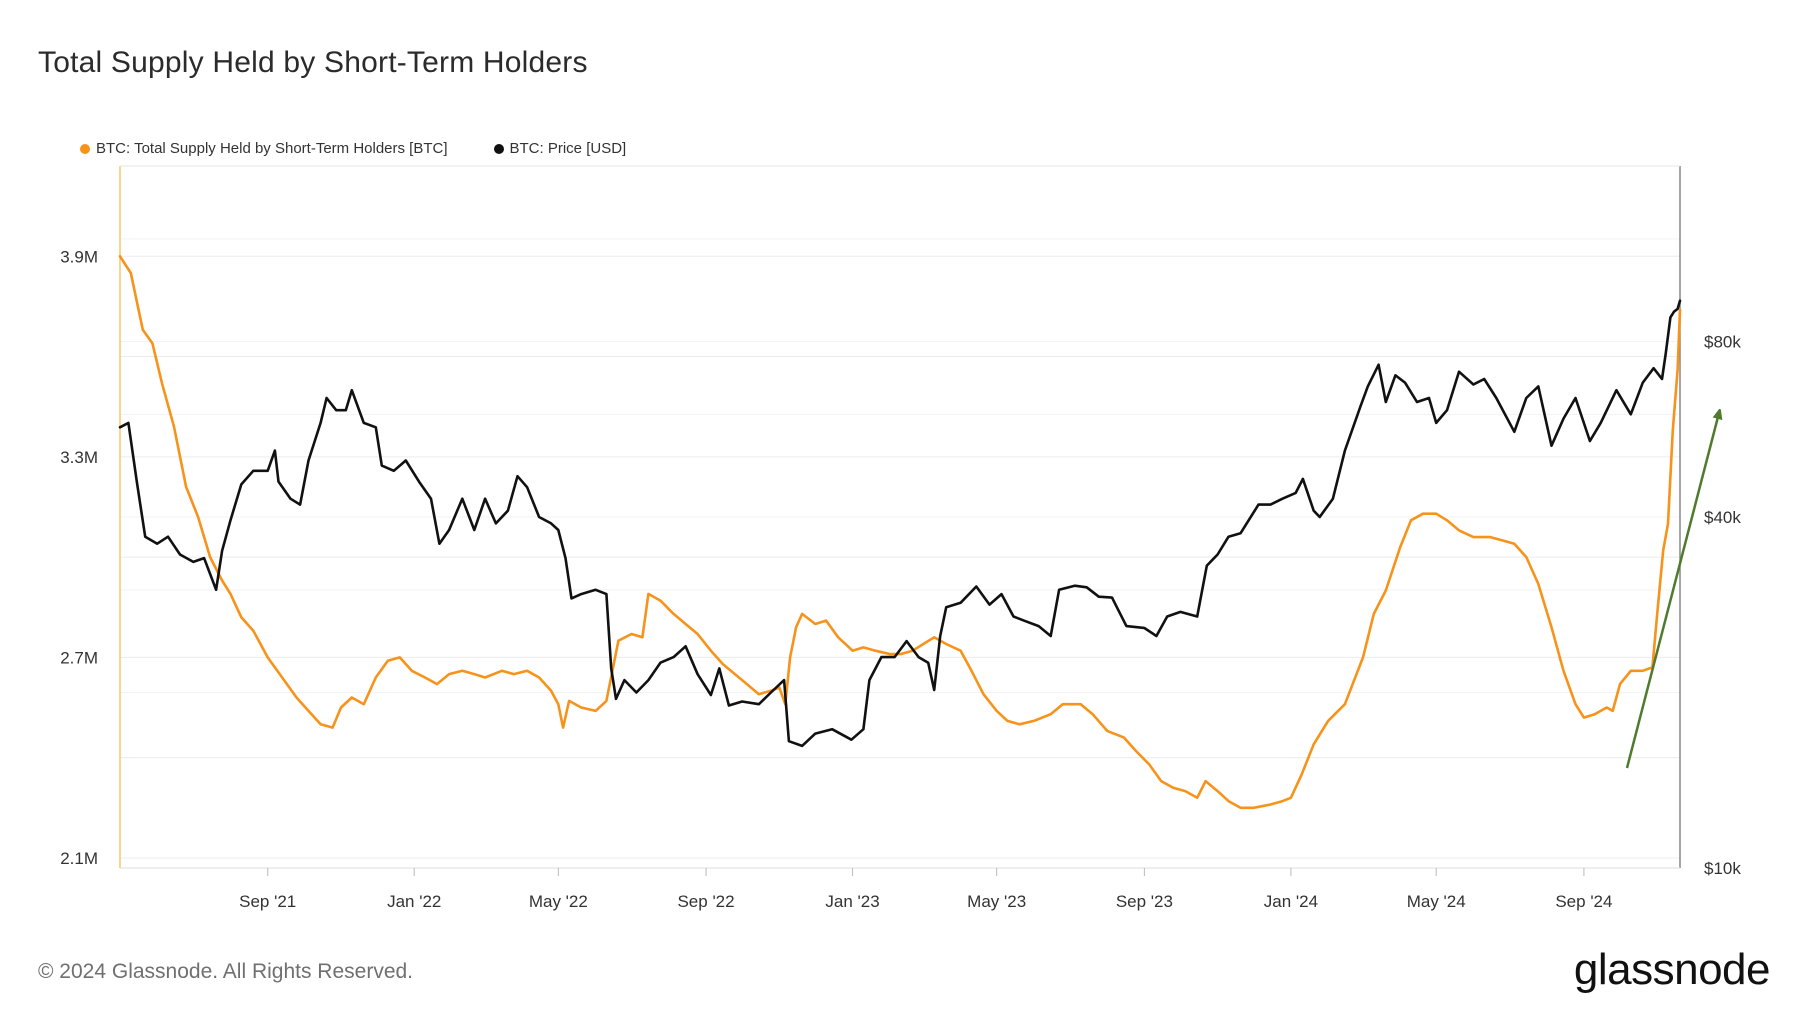  Describe the element at coordinates (313, 62) in the screenshot. I see `chart-title: Total Supply Held by Short-Term Holders` at that location.